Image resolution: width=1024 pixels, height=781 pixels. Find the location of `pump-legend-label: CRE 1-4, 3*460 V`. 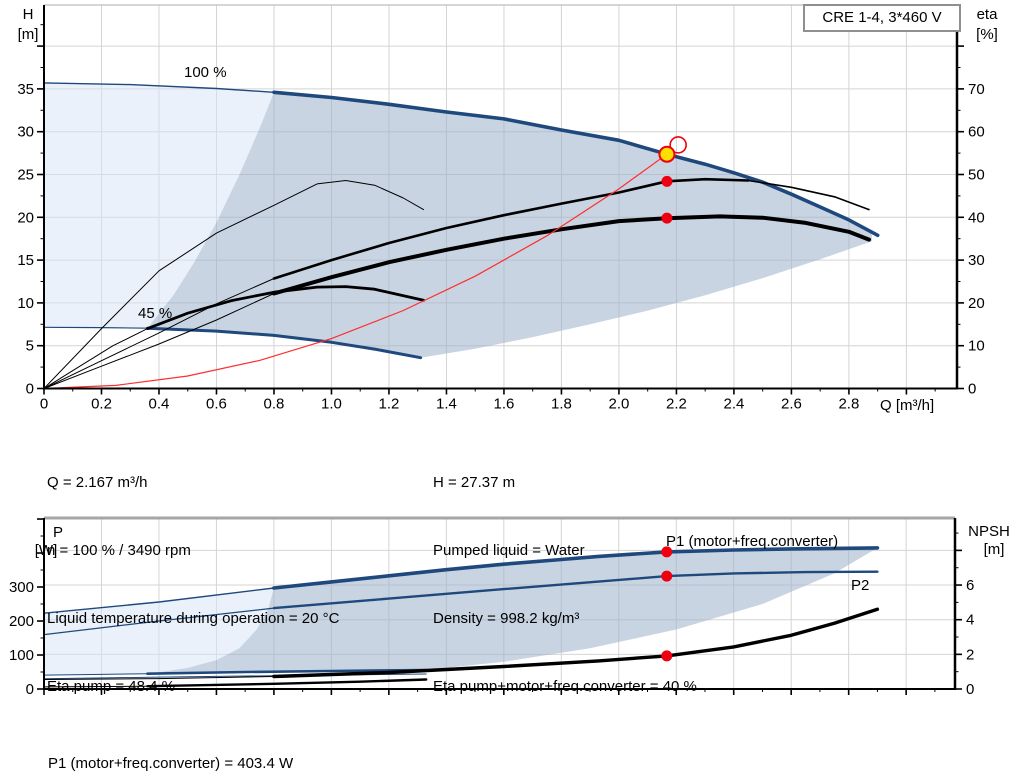

pump-legend-label: CRE 1-4, 3*460 V is located at coordinates (882, 17).